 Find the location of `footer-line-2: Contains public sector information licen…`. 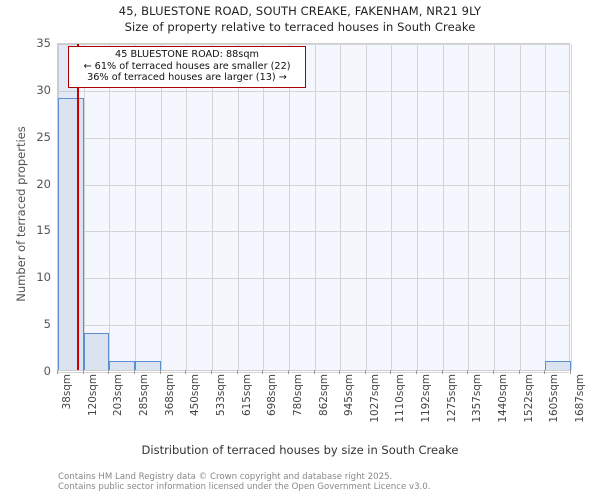

footer-line-2: Contains public sector information licen… is located at coordinates (244, 487).